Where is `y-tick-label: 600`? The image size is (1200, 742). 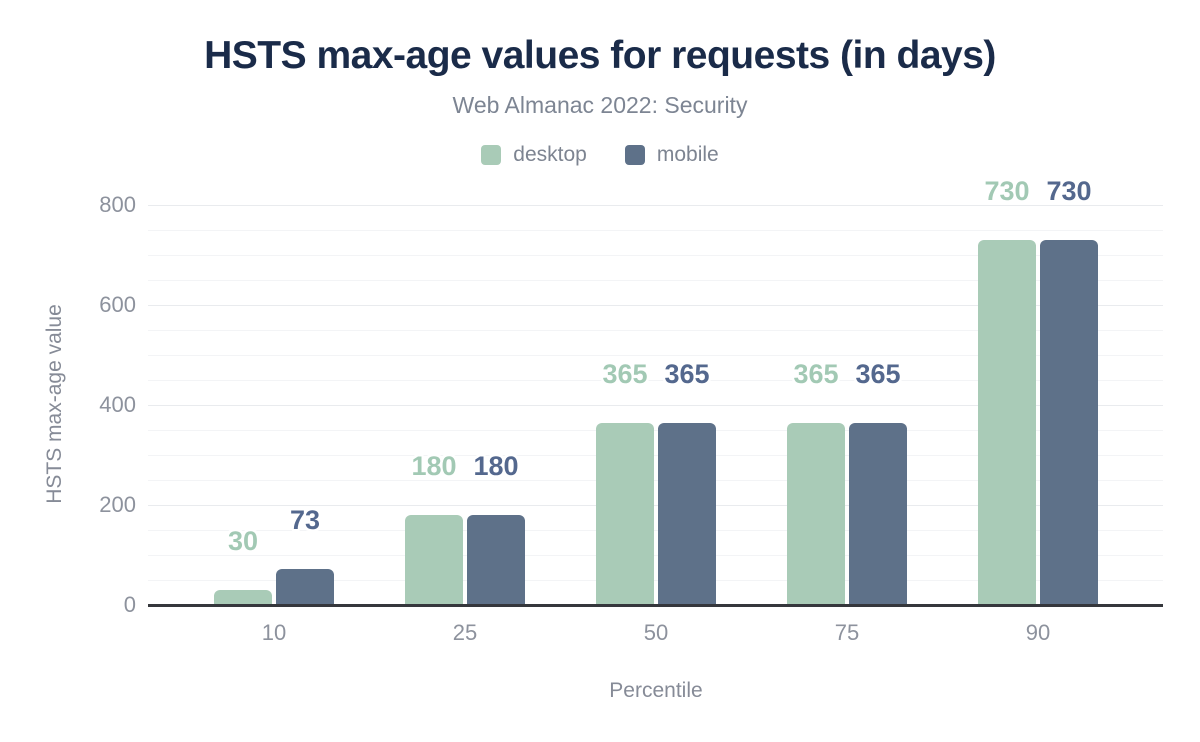 y-tick-label: 600 is located at coordinates (117, 304).